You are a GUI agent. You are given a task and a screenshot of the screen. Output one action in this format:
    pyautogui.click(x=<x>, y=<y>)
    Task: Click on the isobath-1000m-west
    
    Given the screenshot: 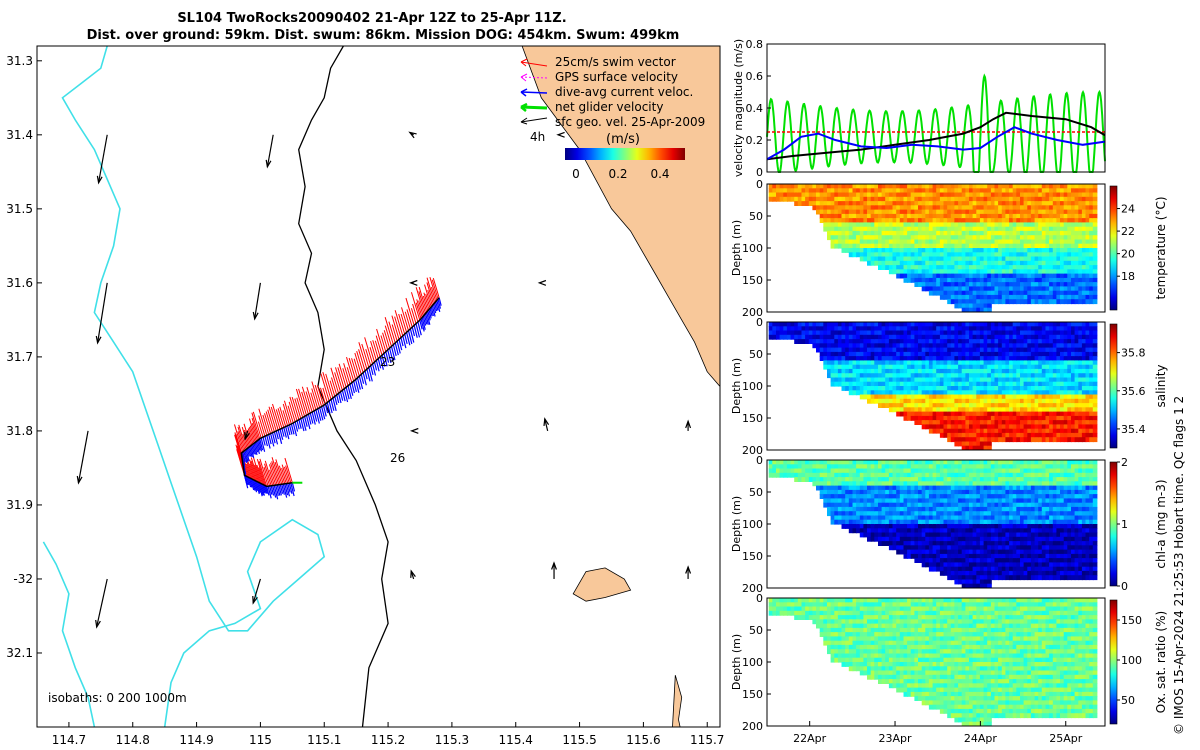 What is the action you would take?
    pyautogui.click(x=69, y=634)
    